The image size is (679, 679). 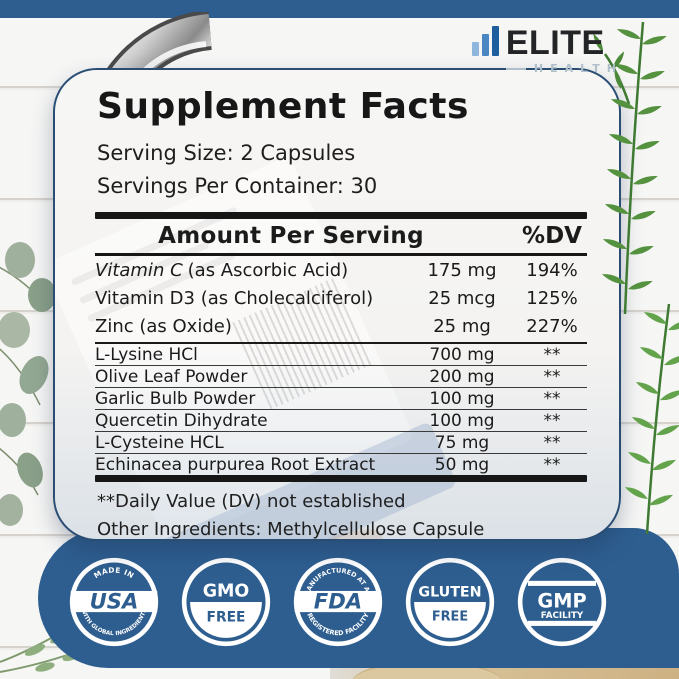 I want to click on table-row: Echinacea purpurea Root Extract 50 mg **, so click(x=341, y=464).